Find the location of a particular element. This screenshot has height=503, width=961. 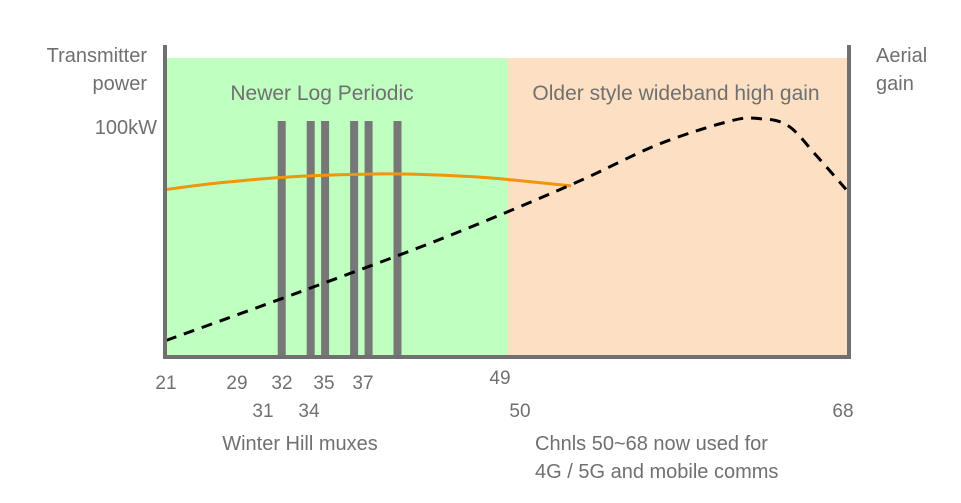

log-periodic-band-label: Newer Log Periodic is located at coordinates (321, 93).